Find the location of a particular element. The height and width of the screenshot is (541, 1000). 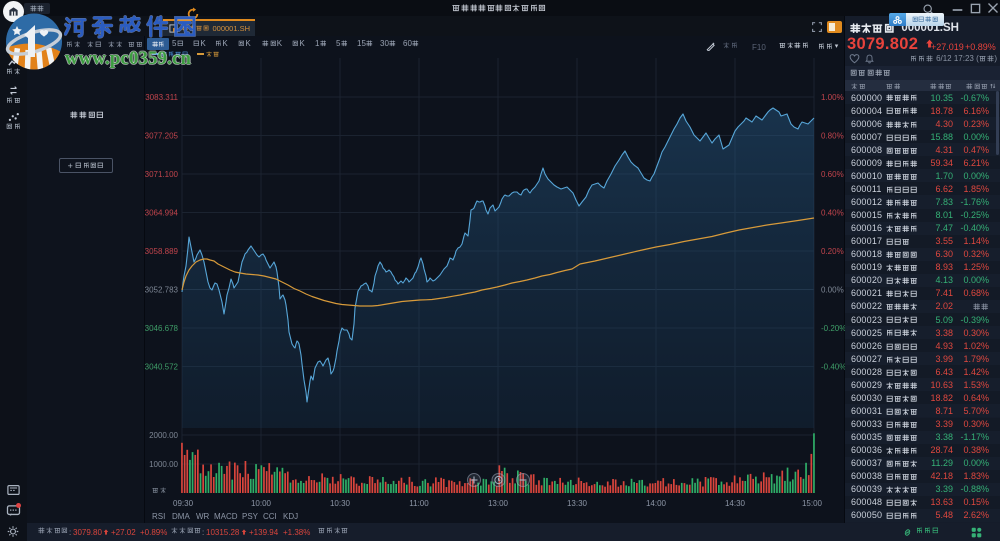

svg-text: 0.80% is located at coordinates (832, 135).